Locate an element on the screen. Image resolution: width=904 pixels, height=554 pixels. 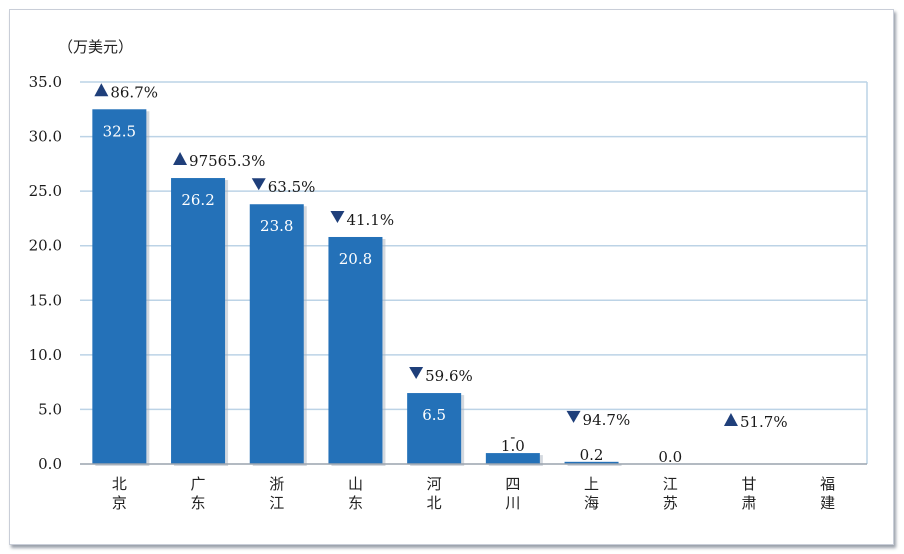
change-label: 41.1% is located at coordinates (370, 220).